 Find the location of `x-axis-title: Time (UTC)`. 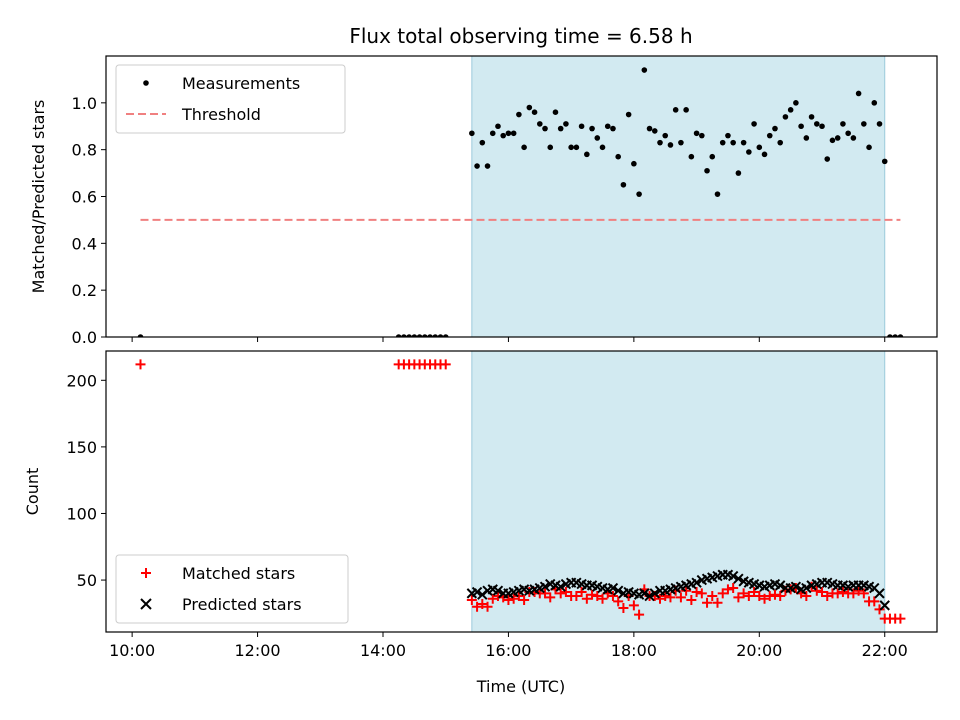

x-axis-title: Time (UTC) is located at coordinates (520, 686).